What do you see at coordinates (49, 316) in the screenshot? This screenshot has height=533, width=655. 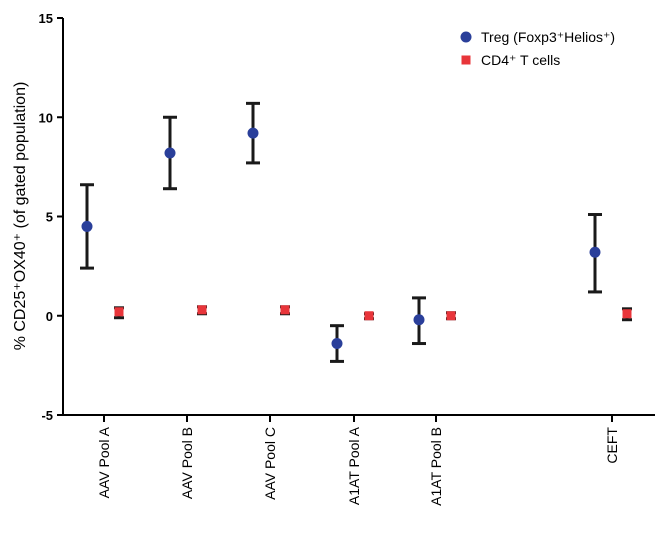 I see `y-tick-label: 0` at bounding box center [49, 316].